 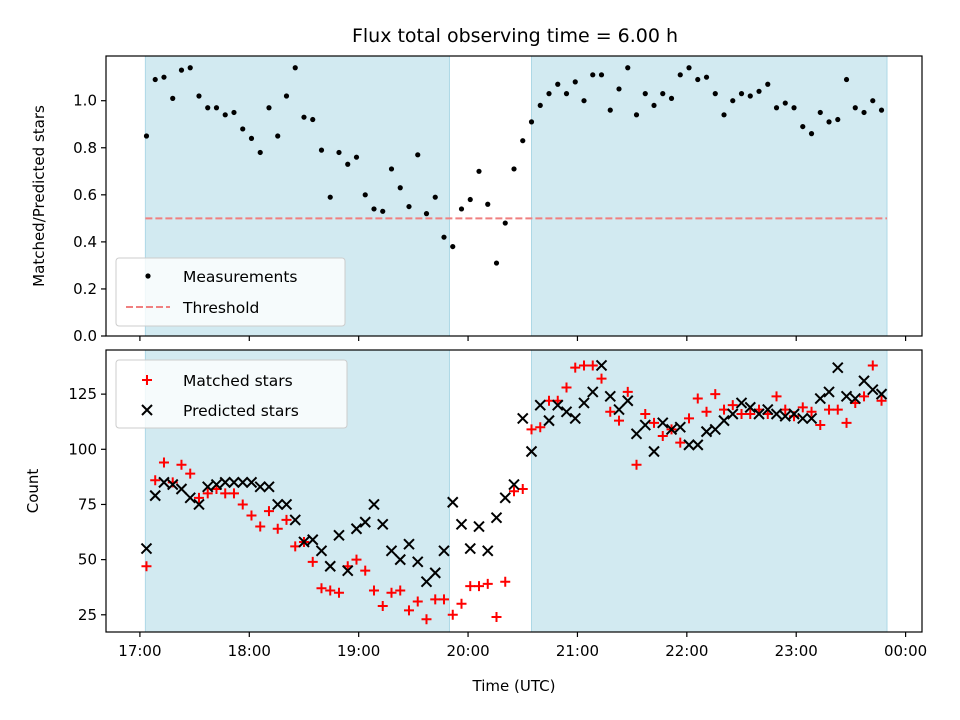 What do you see at coordinates (238, 381) in the screenshot?
I see `legend-matched-label: Matched stars` at bounding box center [238, 381].